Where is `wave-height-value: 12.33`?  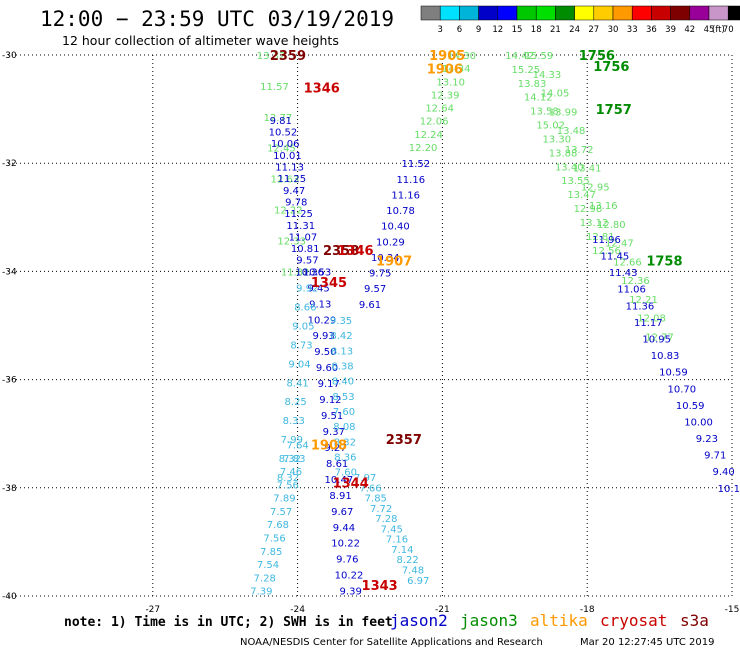 wave-height-value: 12.33 is located at coordinates (291, 241).